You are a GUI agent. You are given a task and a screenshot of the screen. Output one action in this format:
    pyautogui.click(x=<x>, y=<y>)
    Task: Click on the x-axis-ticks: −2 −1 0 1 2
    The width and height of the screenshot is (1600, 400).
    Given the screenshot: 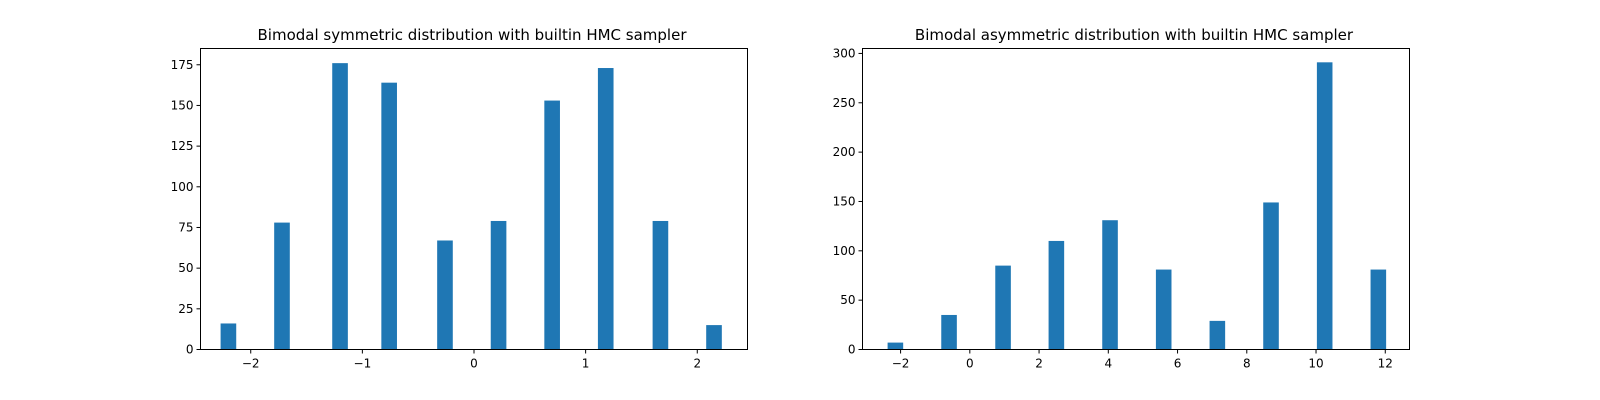 What is the action you would take?
    pyautogui.click(x=471, y=360)
    